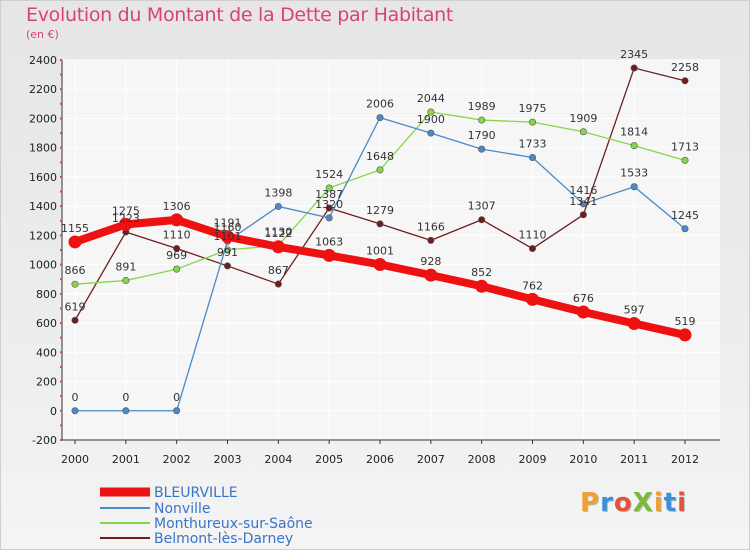 The image size is (750, 550). What do you see at coordinates (126, 459) in the screenshot?
I see `x-tick-label: 2001` at bounding box center [126, 459].